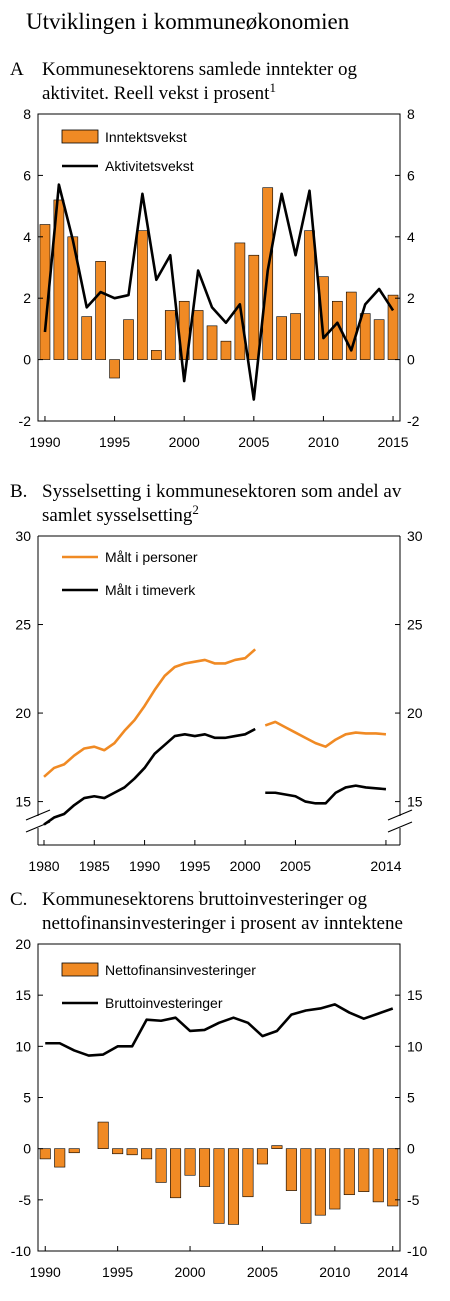 Image resolution: width=450 pixels, height=1301 pixels. What do you see at coordinates (411, 1149) in the screenshot?
I see `panel-c-ytick-label-right: 0` at bounding box center [411, 1149].